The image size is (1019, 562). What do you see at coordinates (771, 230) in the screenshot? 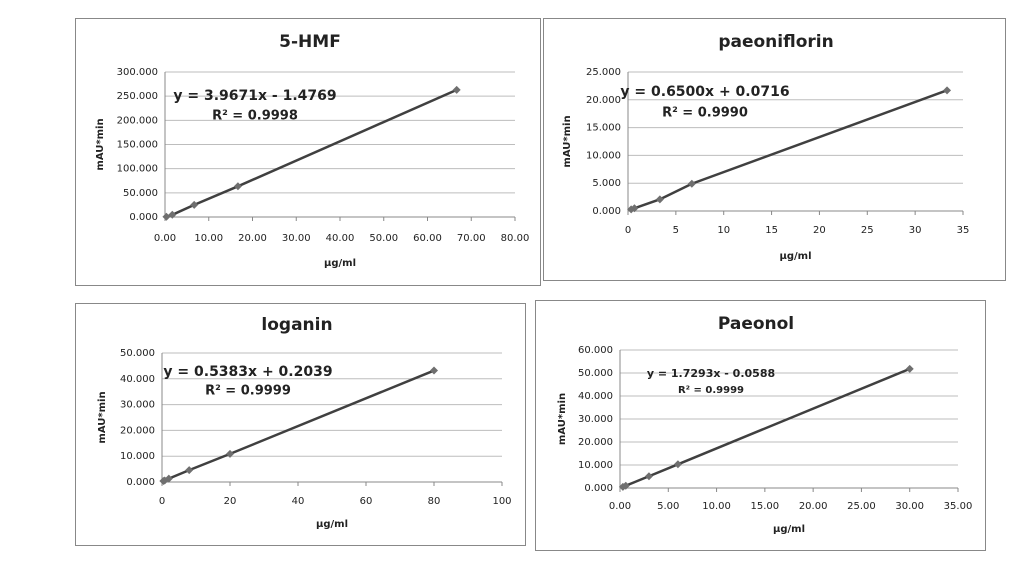
I see `x-tick-label: 15` at bounding box center [771, 230].